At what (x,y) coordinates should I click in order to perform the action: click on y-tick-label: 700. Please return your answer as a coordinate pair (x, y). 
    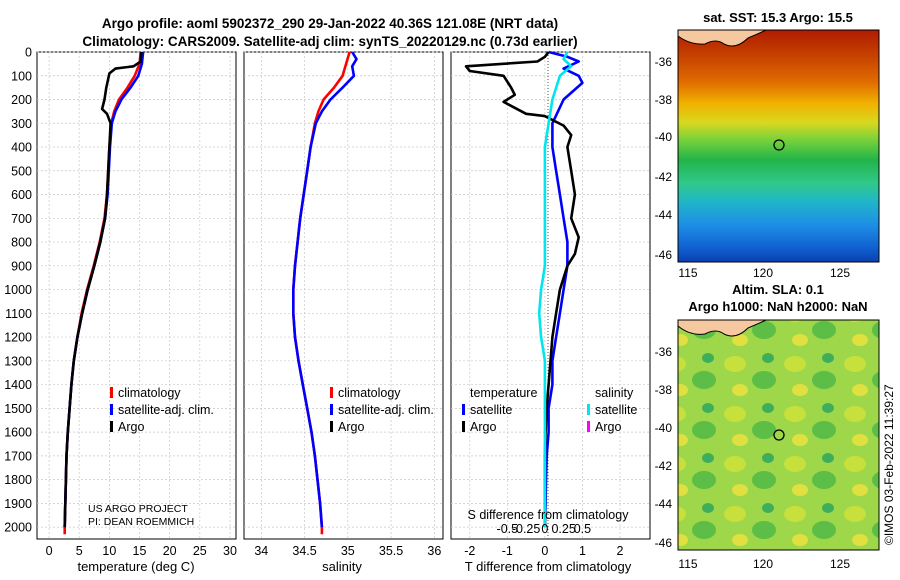
    Looking at the image, I should click on (21, 219).